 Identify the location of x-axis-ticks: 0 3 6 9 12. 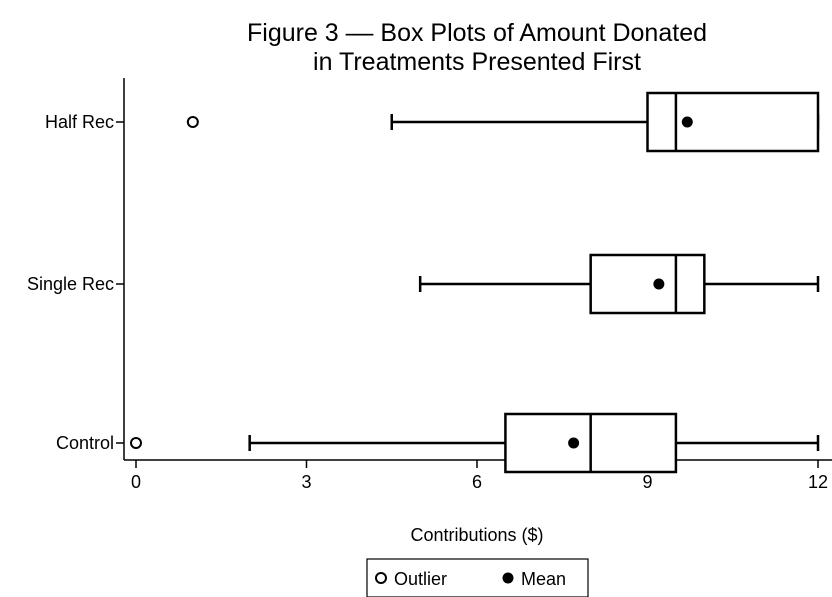
(479, 476).